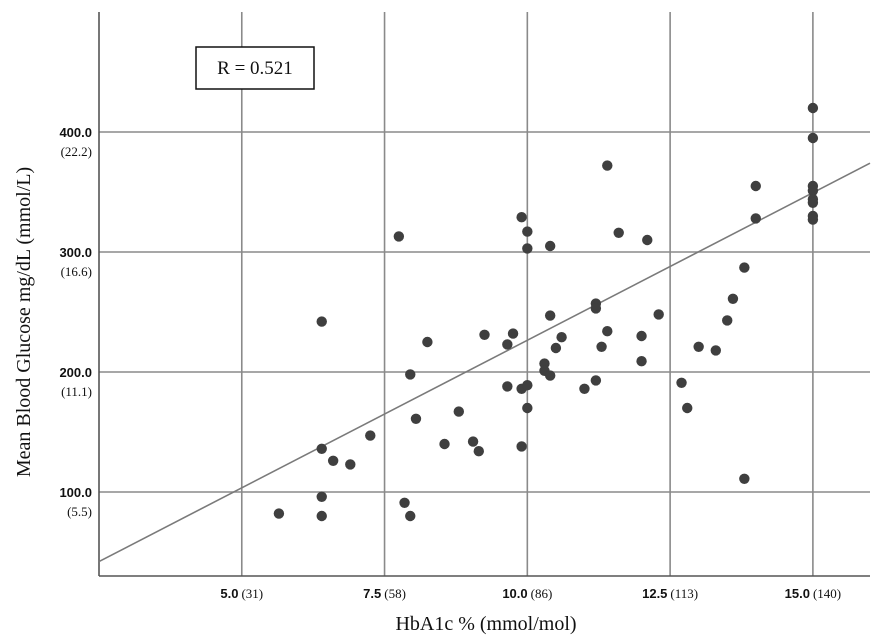  I want to click on annotation-frame, so click(255, 68).